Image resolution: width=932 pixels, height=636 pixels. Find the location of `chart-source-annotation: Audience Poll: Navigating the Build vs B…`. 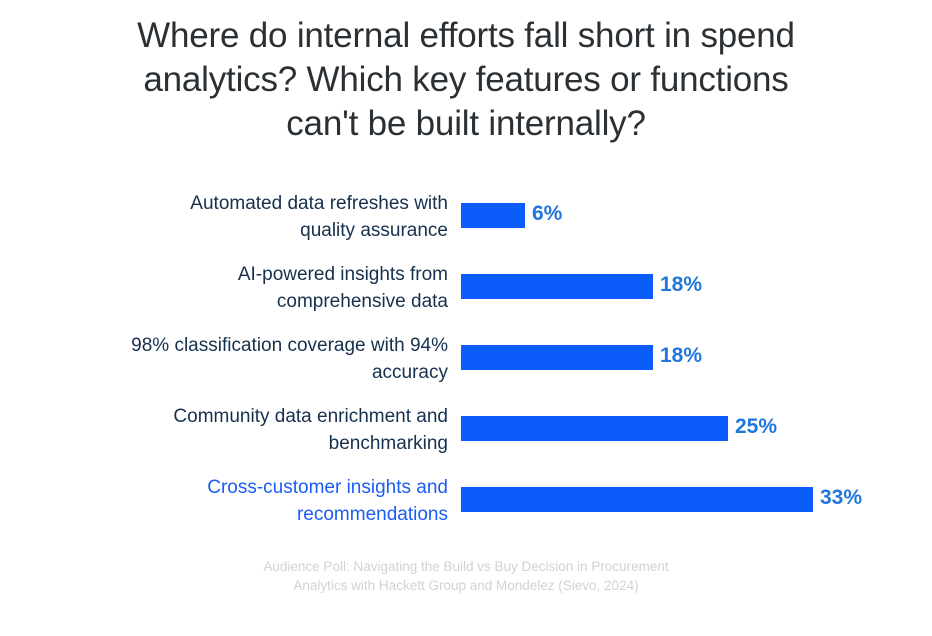

chart-source-annotation: Audience Poll: Navigating the Build vs B… is located at coordinates (466, 576).